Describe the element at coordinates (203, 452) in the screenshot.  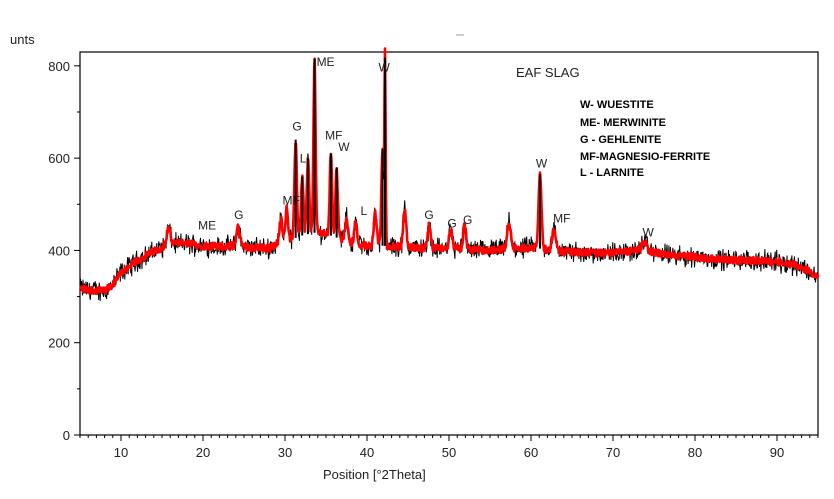
I see `x-tick-label: 20` at that location.